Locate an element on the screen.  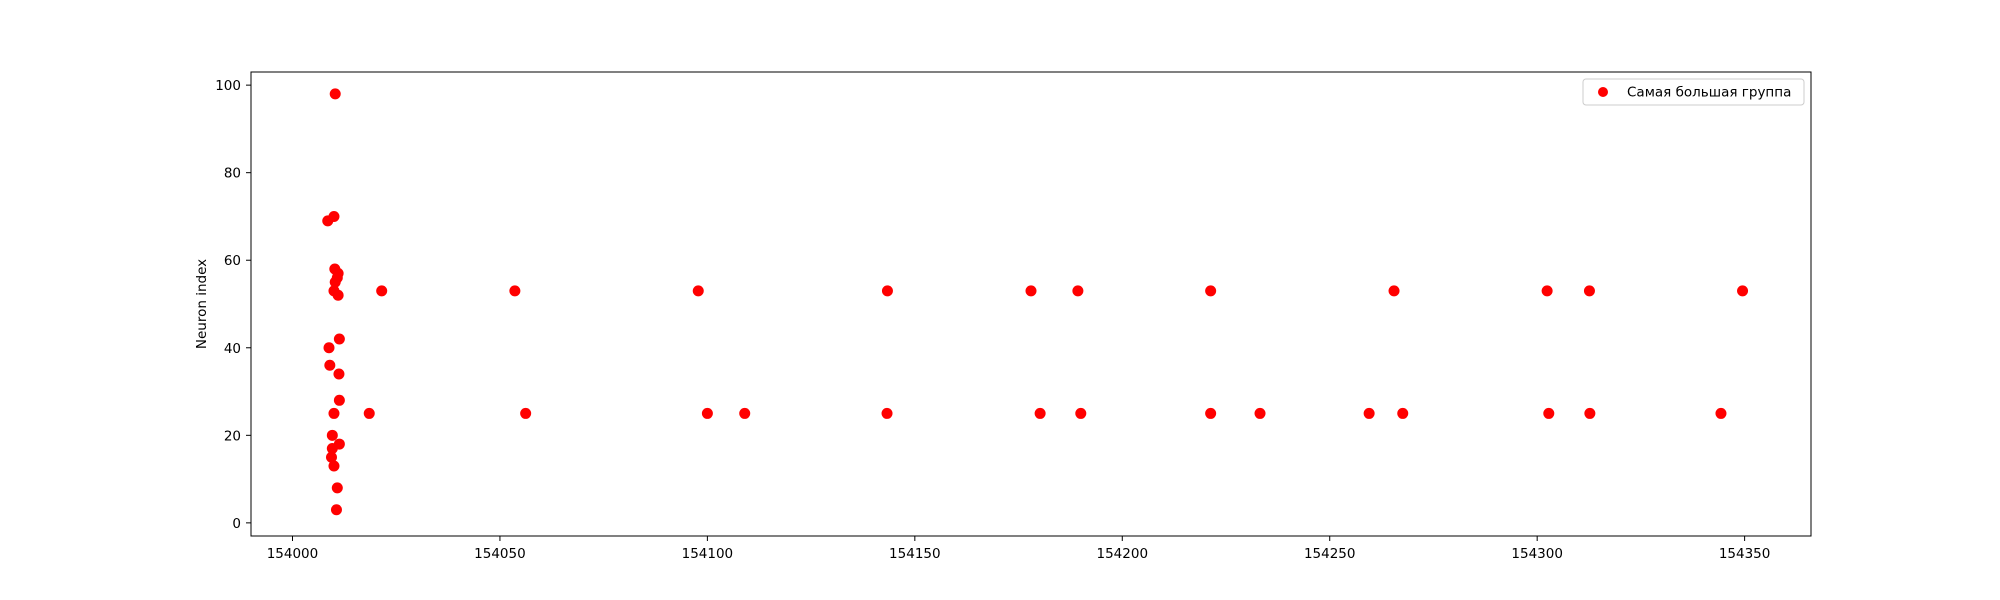
x-tick-label: 154100 is located at coordinates (708, 554).